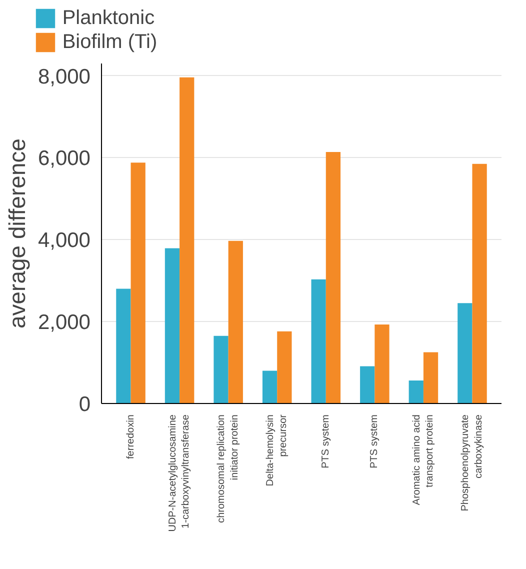 This screenshot has width=526, height=569. Describe the element at coordinates (228, 468) in the screenshot. I see `x-tick-label: chromosomal replication initiator protein` at that location.